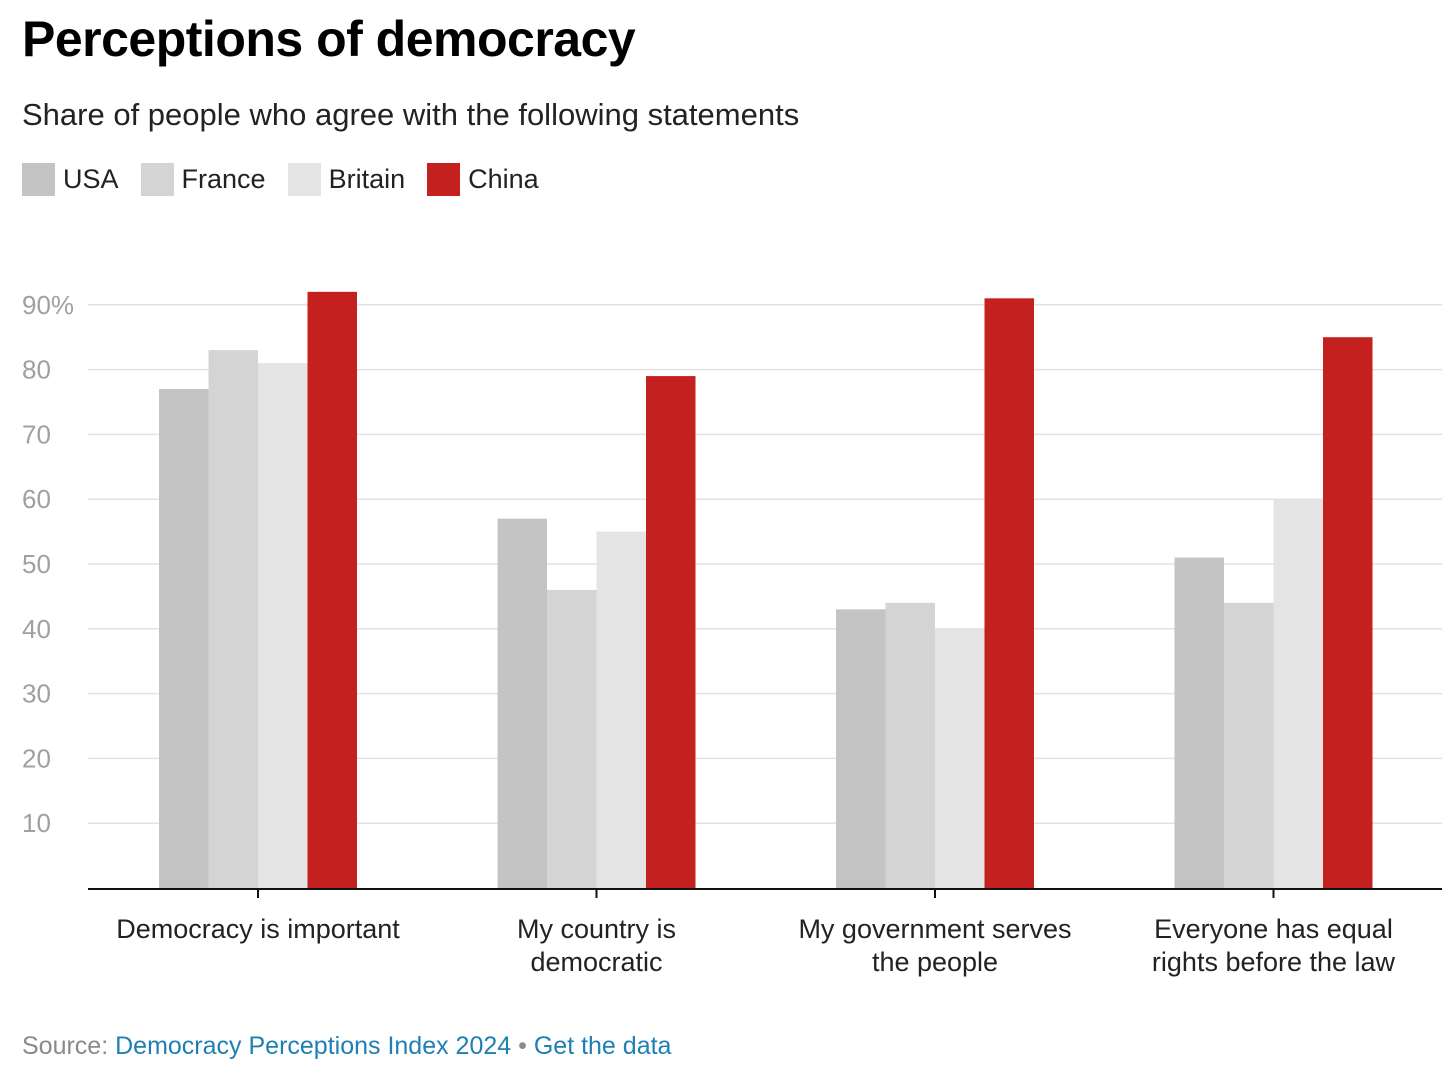 The image size is (1456, 1077). What do you see at coordinates (36, 758) in the screenshot?
I see `y-tick-label: 20` at bounding box center [36, 758].